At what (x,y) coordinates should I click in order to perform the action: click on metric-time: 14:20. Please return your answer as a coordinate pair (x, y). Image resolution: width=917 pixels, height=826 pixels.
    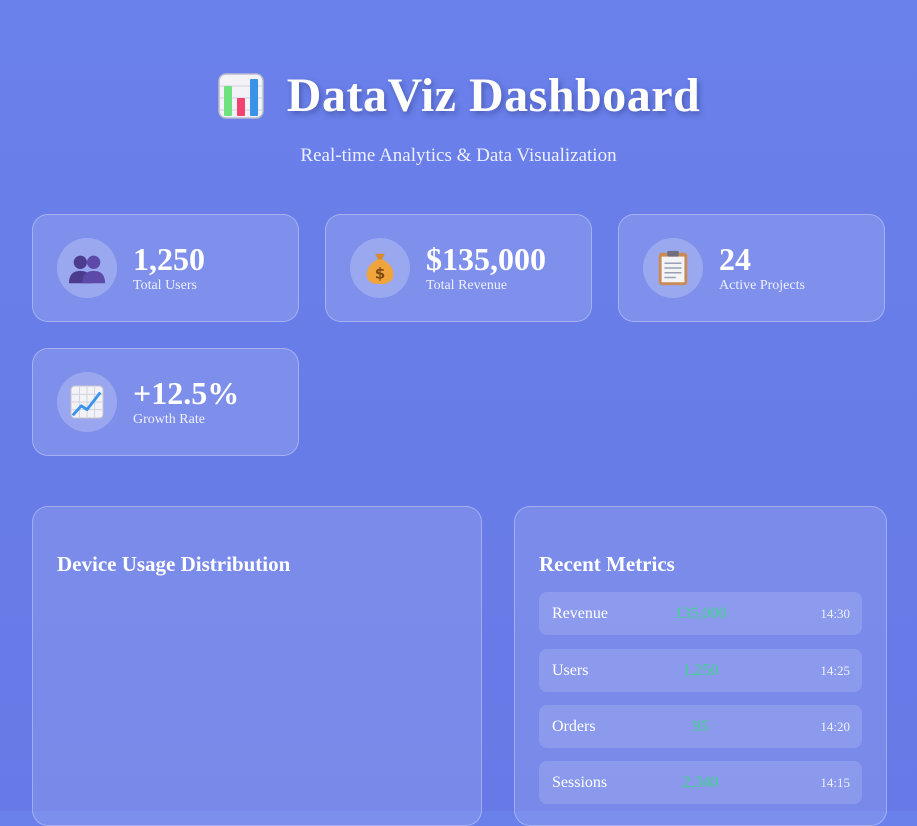
    Looking at the image, I should click on (835, 726).